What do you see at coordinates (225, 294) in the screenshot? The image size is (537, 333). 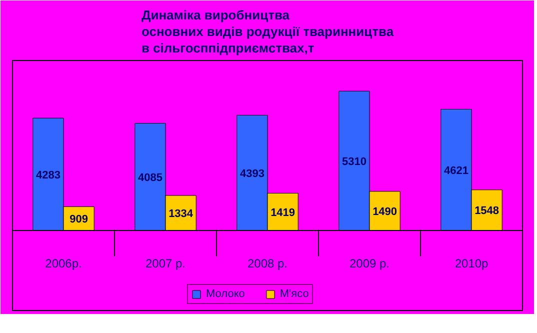 I see `legend-label: Молоко` at bounding box center [225, 294].